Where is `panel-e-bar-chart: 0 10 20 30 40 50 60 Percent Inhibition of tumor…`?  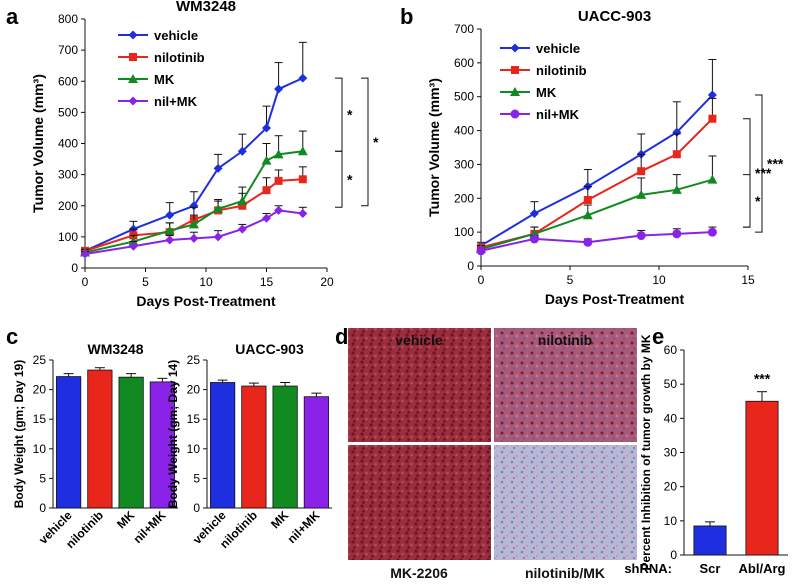
panel-e-bar-chart: 0 10 20 30 40 50 60 Percent Inhibition of tumor… is located at coordinates (706, 455).